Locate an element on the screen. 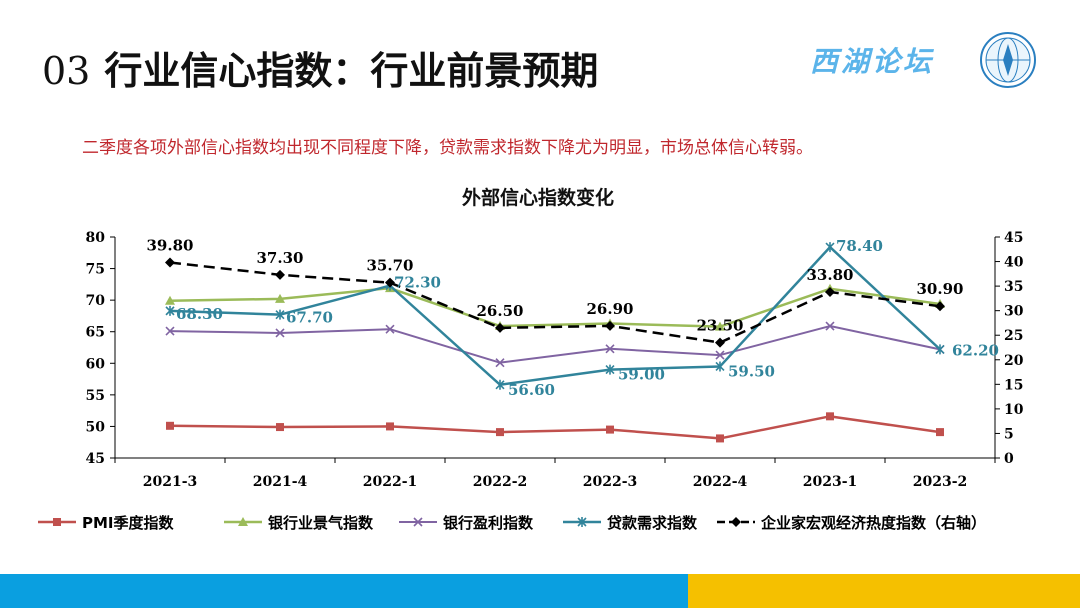 The height and width of the screenshot is (608, 1080). macro-heat-data-label: 23.50 is located at coordinates (720, 326).